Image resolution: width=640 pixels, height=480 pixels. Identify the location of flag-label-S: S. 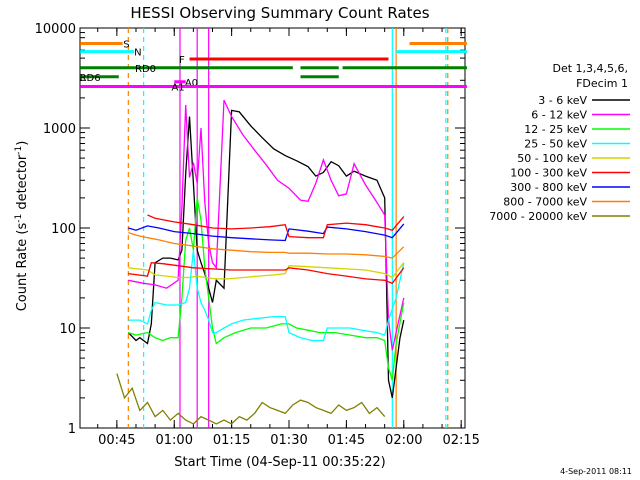
(126, 44).